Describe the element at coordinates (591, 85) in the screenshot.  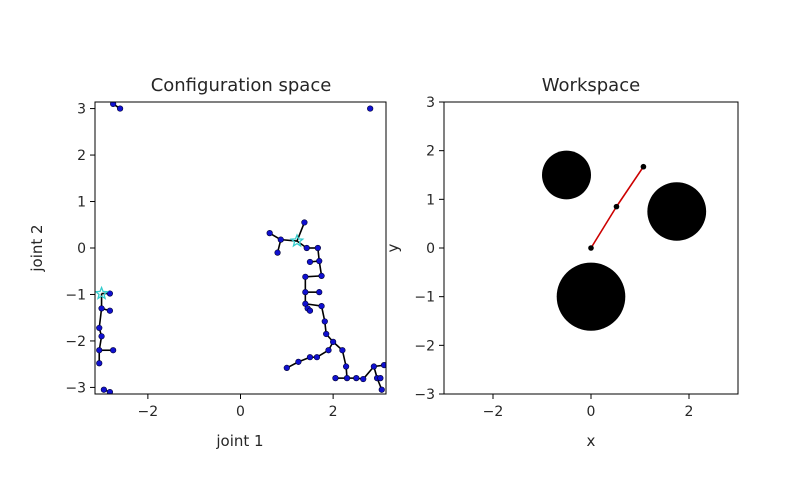
I see `workspace-title: Workspace` at that location.